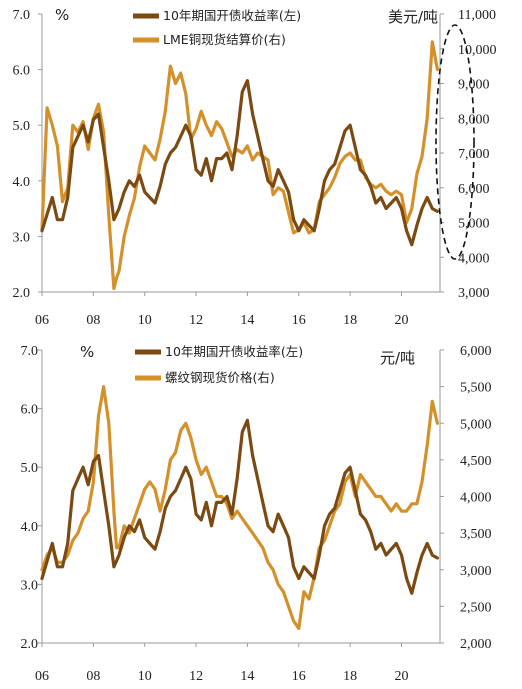 This screenshot has width=522, height=689. What do you see at coordinates (476, 461) in the screenshot?
I see `right-tick-label: 4,500` at bounding box center [476, 461].